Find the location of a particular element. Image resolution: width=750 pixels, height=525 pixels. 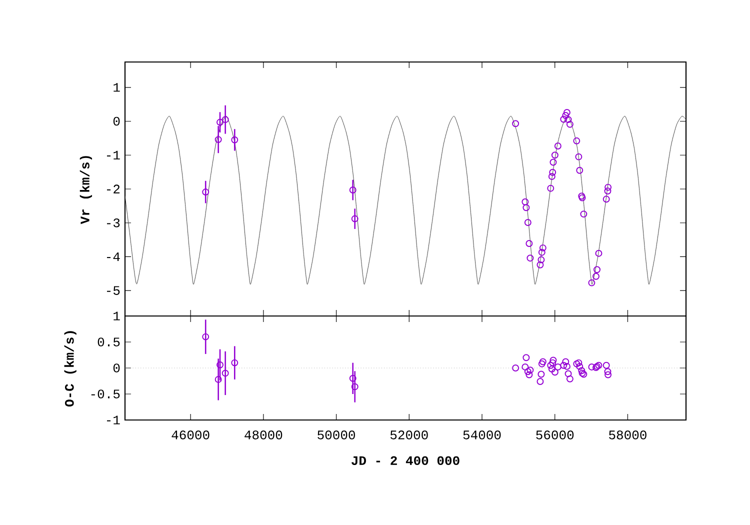

x-axis-title: JD - 2 400 000 is located at coordinates (406, 461).